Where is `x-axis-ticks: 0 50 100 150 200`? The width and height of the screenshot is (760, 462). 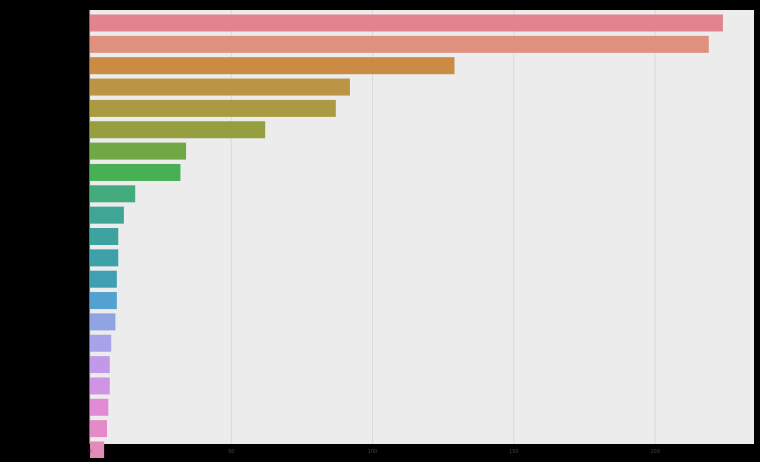 x-axis-ticks: 0 50 100 150 200 is located at coordinates (373, 452).